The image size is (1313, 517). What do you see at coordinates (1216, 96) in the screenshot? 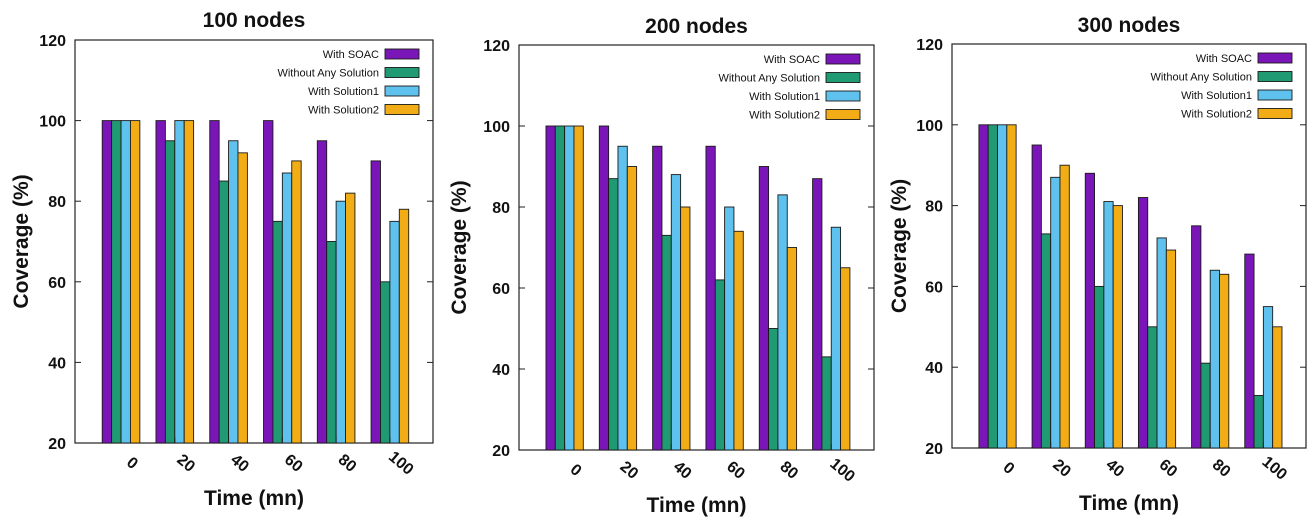
I see `legend-label: With Solution1` at bounding box center [1216, 96].